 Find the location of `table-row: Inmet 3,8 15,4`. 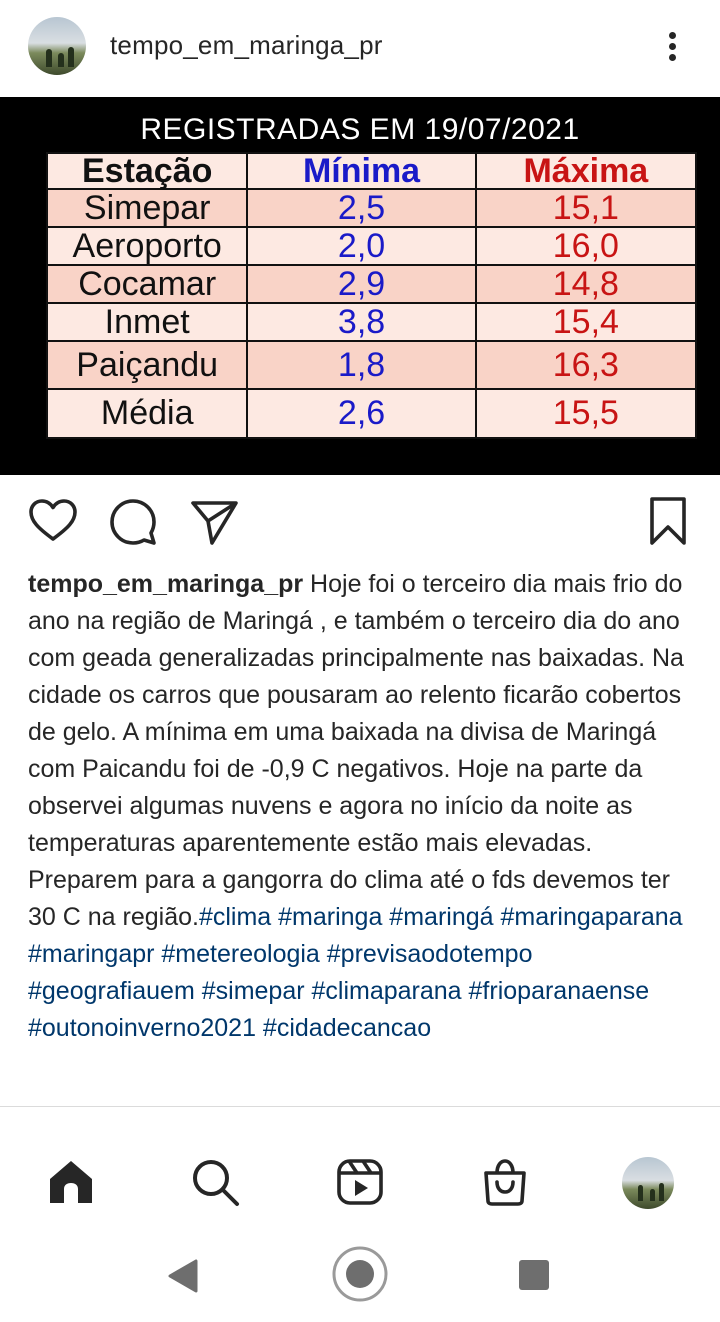

table-row: Inmet 3,8 15,4 is located at coordinates (372, 322).